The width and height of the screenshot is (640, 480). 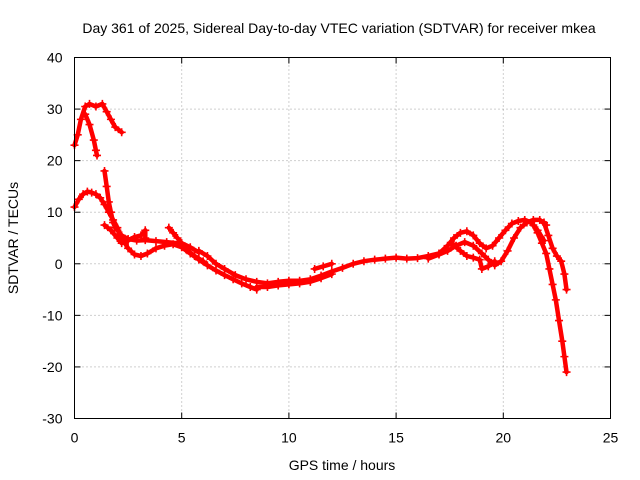 What do you see at coordinates (55, 212) in the screenshot?
I see `y-tick-label: 10` at bounding box center [55, 212].